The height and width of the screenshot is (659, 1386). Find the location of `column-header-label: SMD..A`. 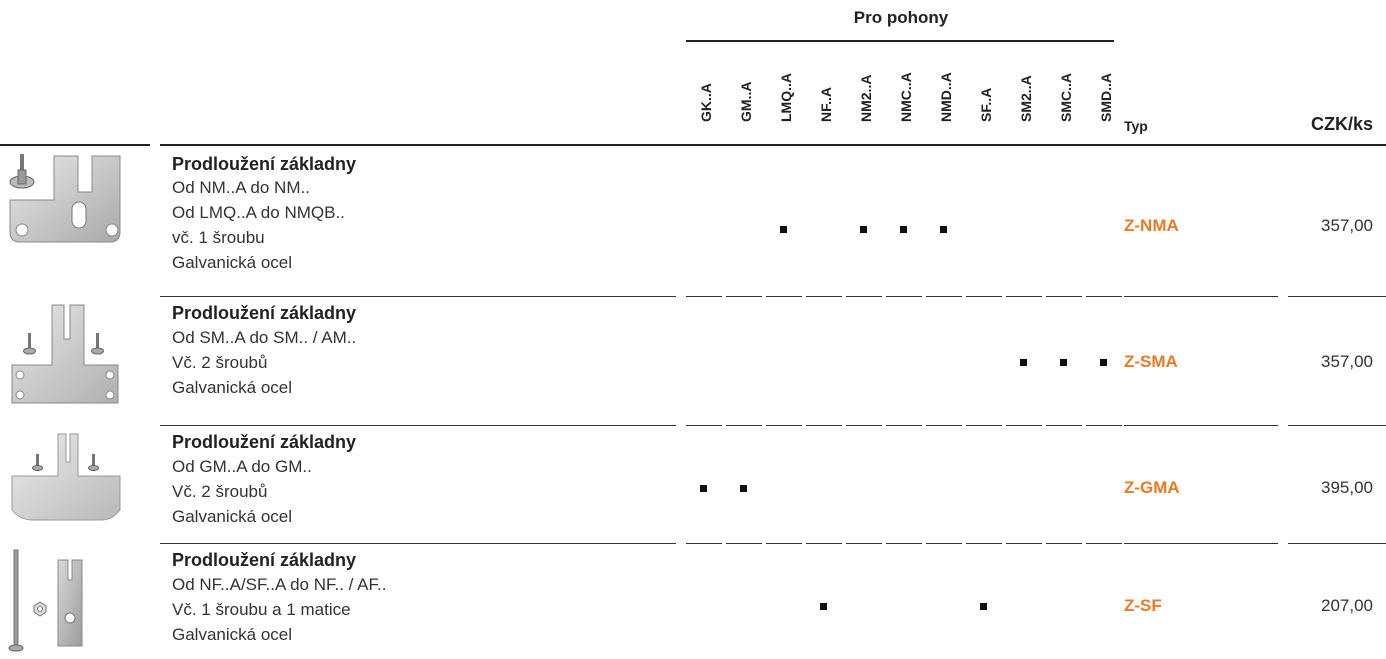

column-header-label: SMD..A is located at coordinates (1106, 97).